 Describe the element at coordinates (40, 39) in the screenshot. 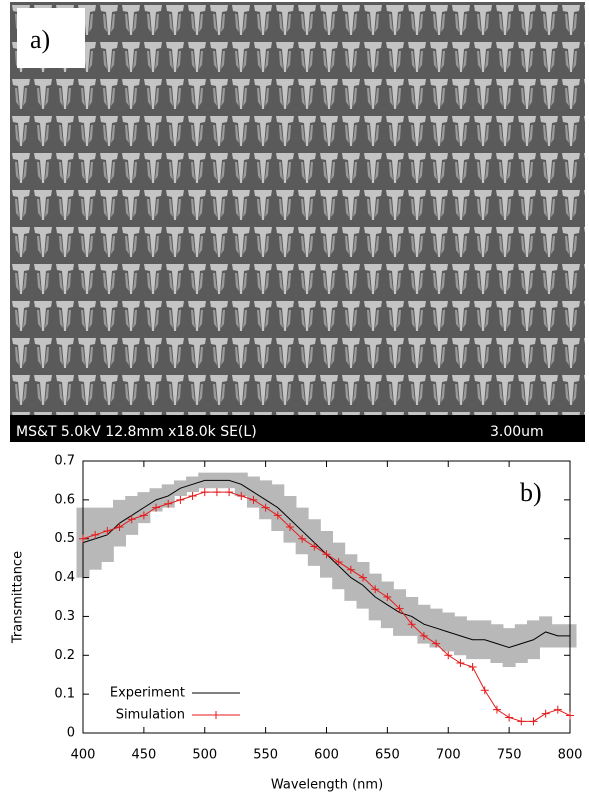

I see `panel-label: a)` at that location.